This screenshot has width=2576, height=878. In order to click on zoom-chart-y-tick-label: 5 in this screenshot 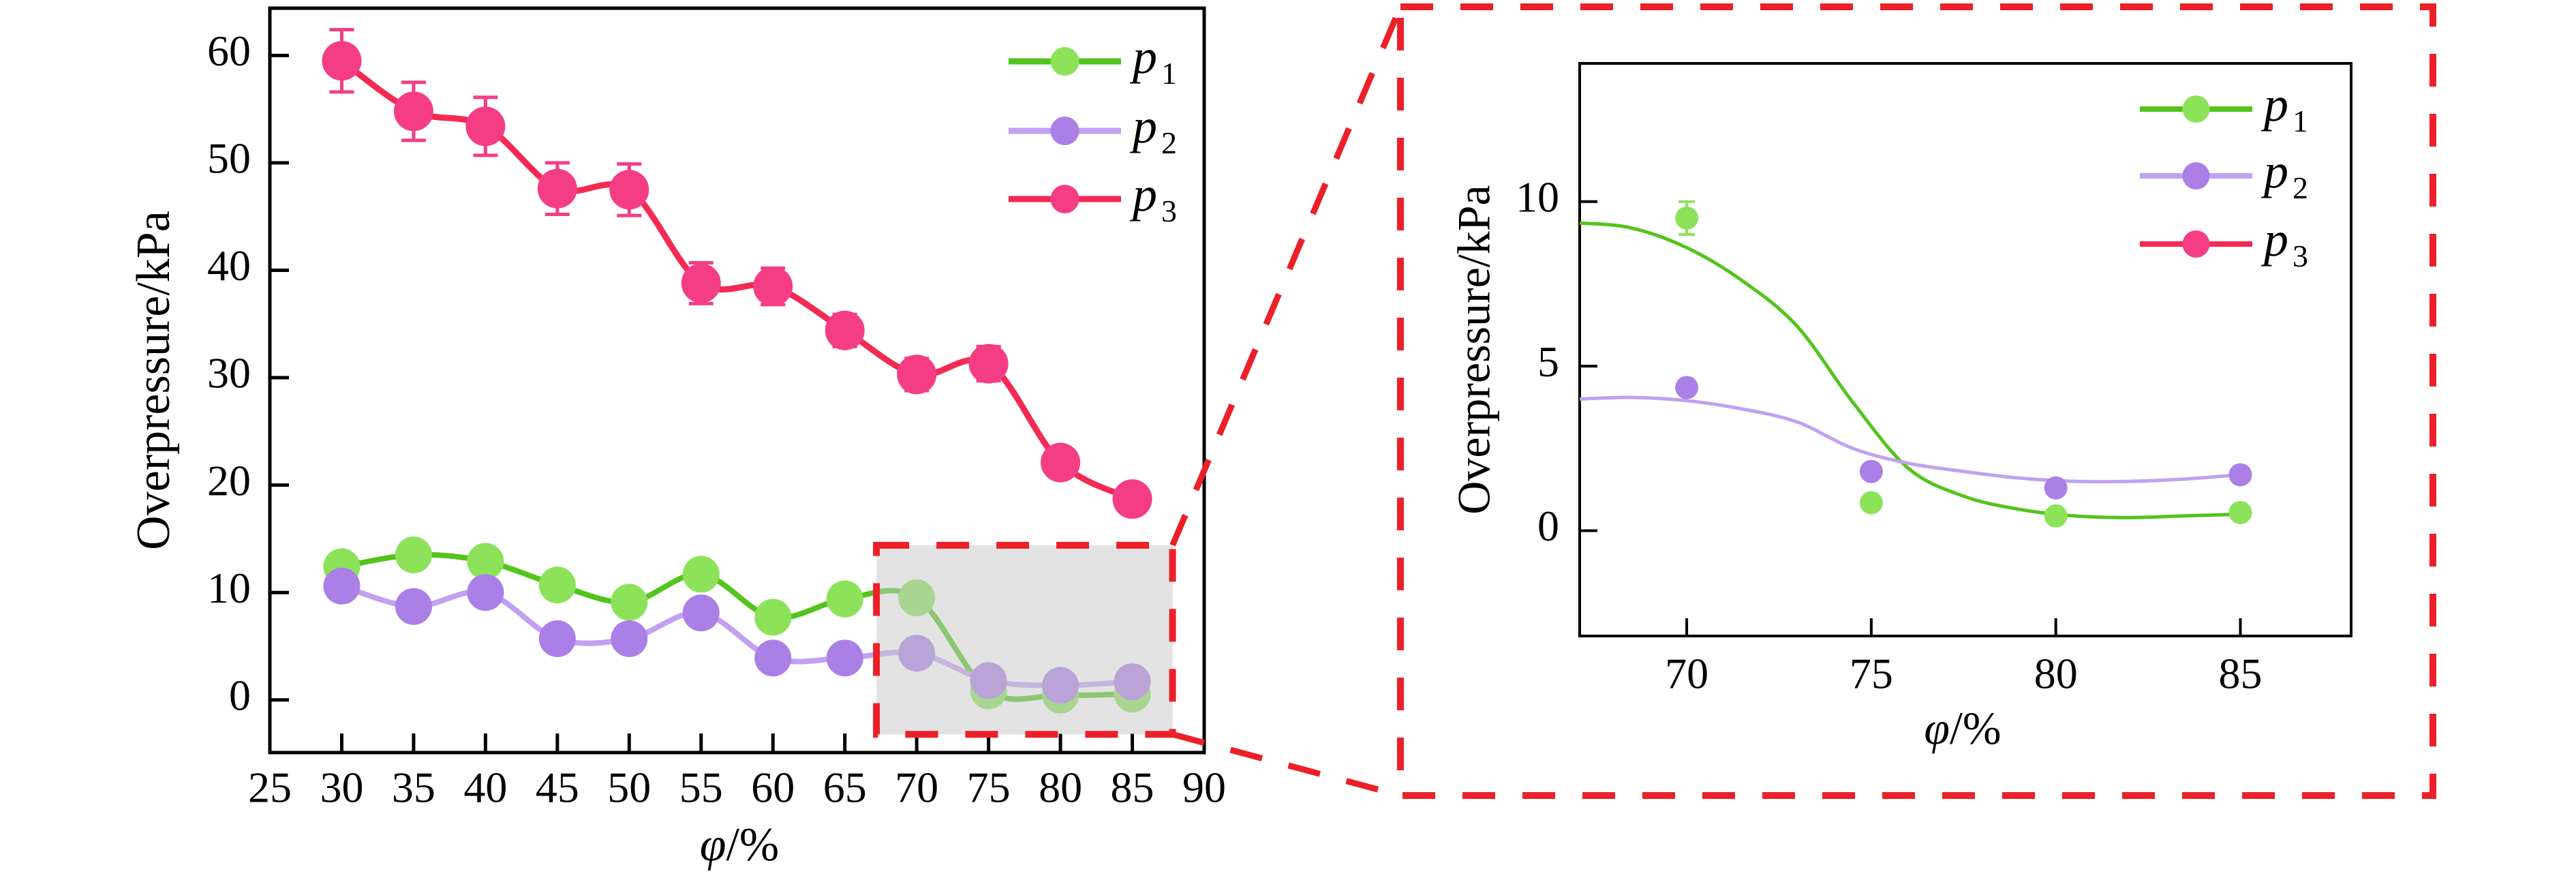, I will do `click(1548, 361)`.